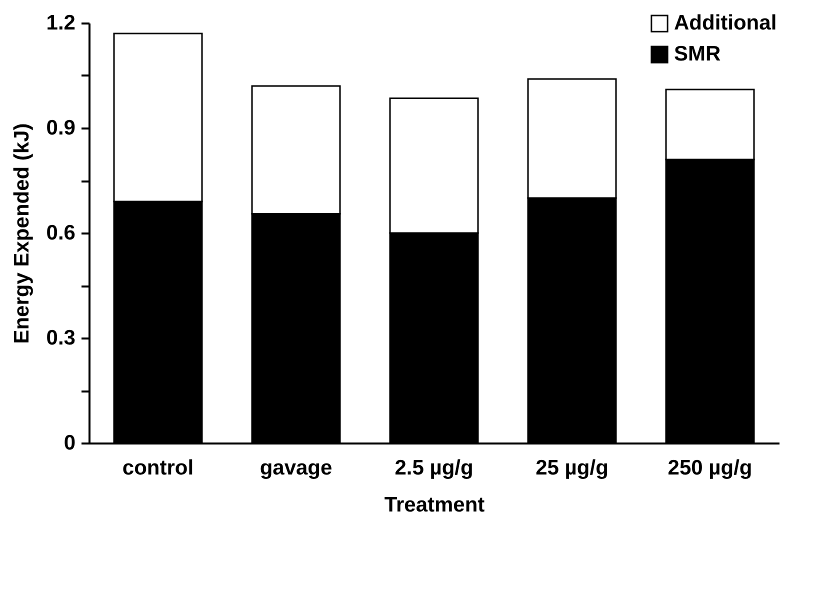 The width and height of the screenshot is (837, 604). I want to click on legend-label: SMR, so click(697, 54).